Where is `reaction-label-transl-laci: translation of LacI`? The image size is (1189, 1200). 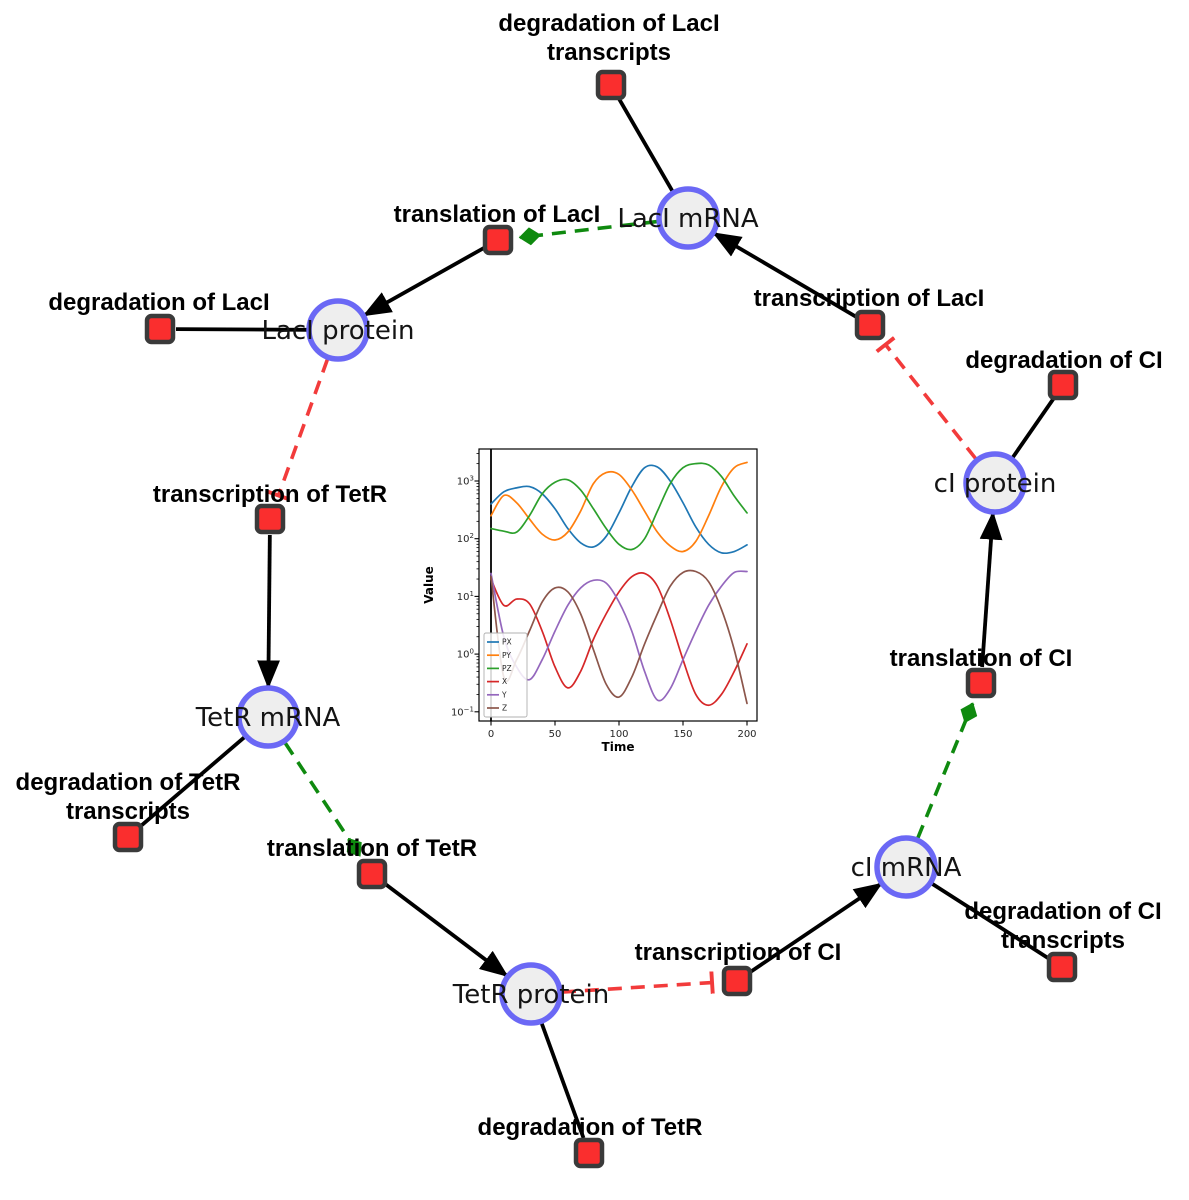 reaction-label-transl-laci: translation of LacI is located at coordinates (497, 214).